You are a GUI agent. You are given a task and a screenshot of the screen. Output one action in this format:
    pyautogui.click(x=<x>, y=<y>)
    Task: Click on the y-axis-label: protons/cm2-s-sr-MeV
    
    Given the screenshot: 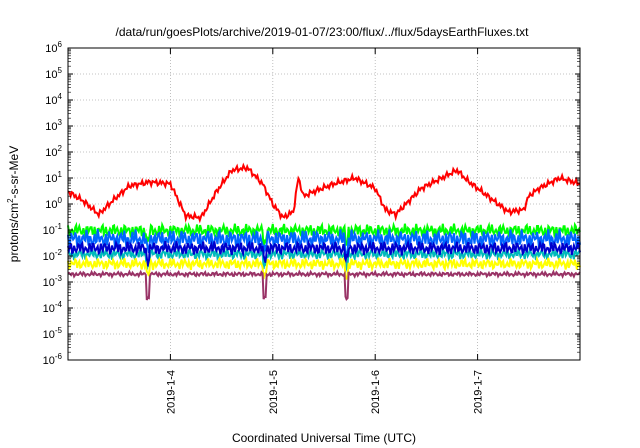 What is the action you would take?
    pyautogui.click(x=13, y=204)
    